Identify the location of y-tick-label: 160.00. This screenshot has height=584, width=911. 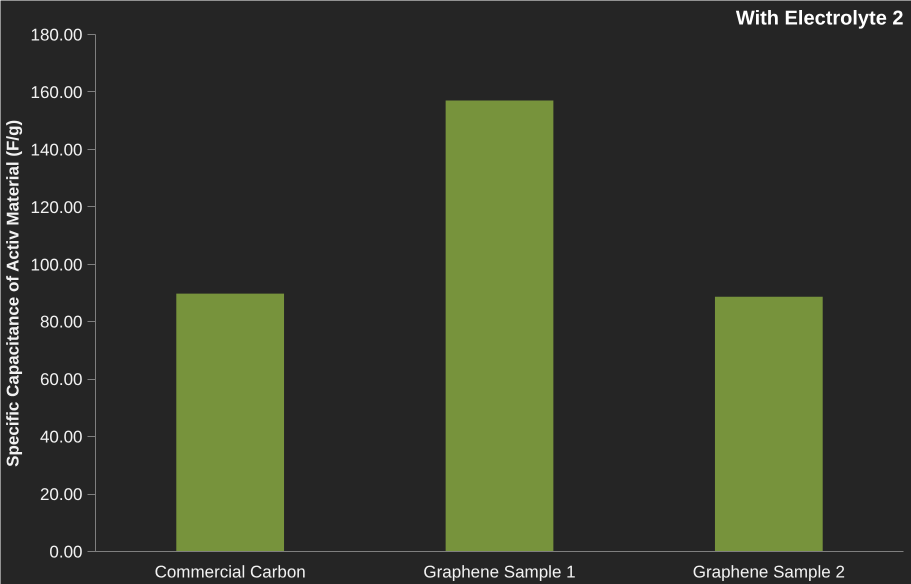
(56, 92).